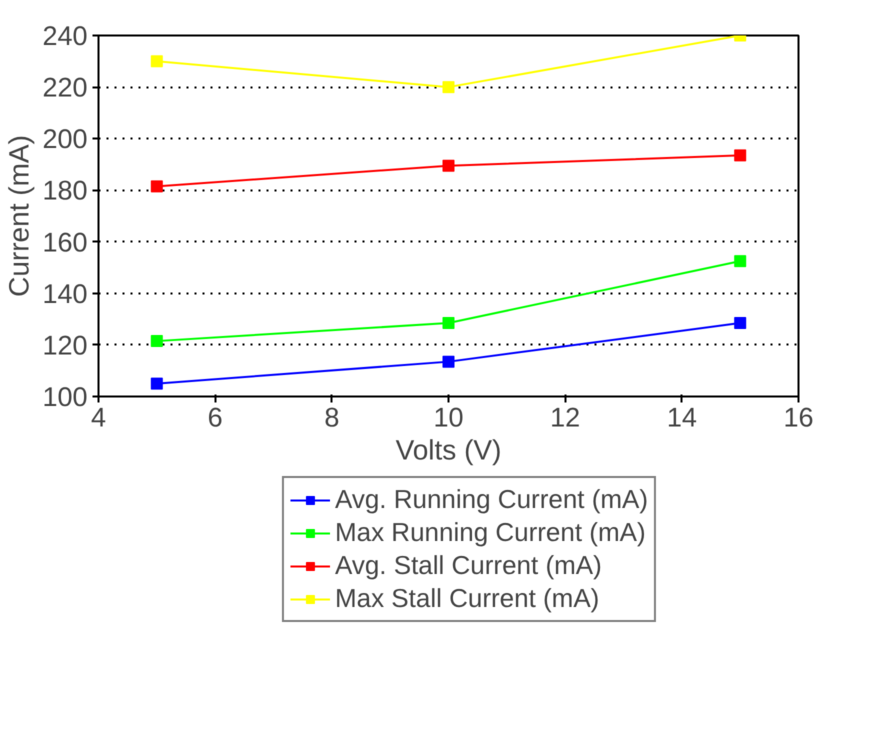 This screenshot has height=753, width=869. Describe the element at coordinates (448, 417) in the screenshot. I see `x-tick-label: 10` at that location.